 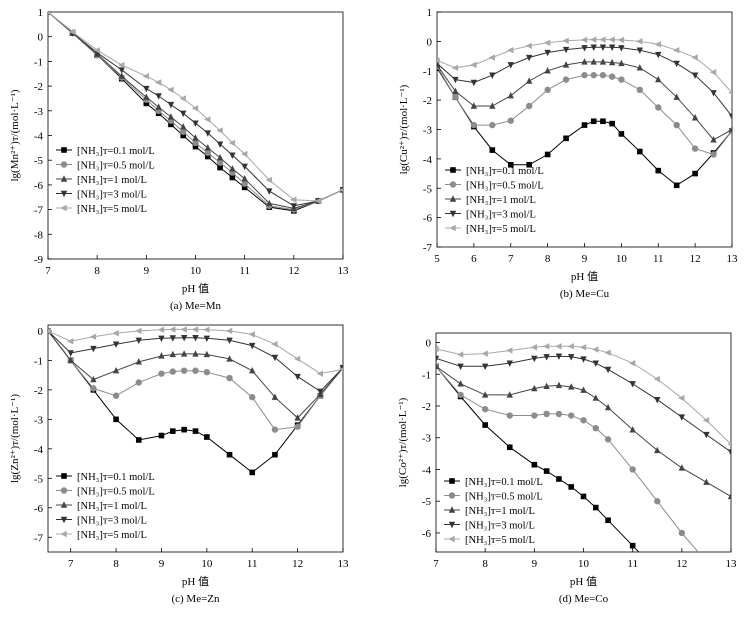 I want to click on x-tick-label: 8, so click(x=485, y=564).